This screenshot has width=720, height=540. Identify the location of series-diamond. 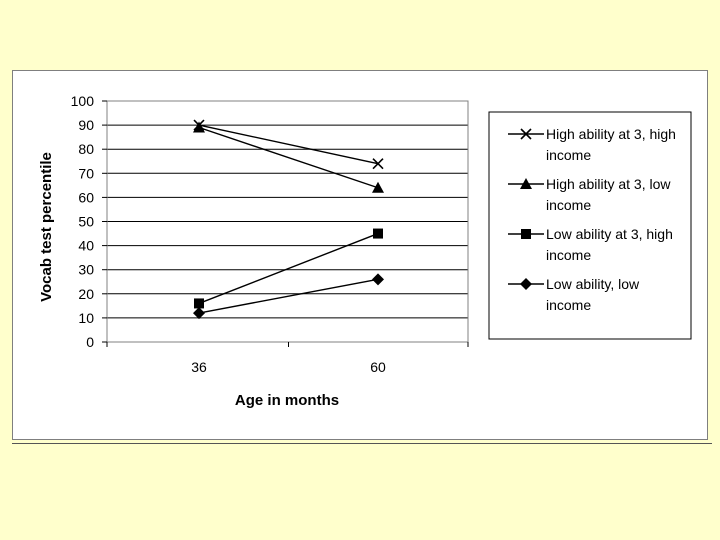
(288, 296).